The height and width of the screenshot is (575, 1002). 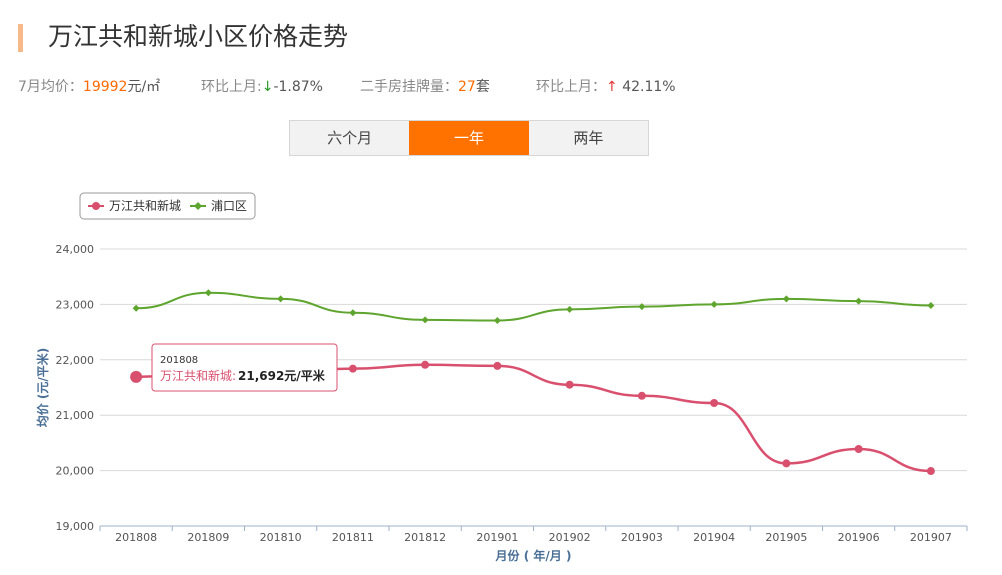 I want to click on price-mom-value: -1.87%, so click(x=298, y=87).